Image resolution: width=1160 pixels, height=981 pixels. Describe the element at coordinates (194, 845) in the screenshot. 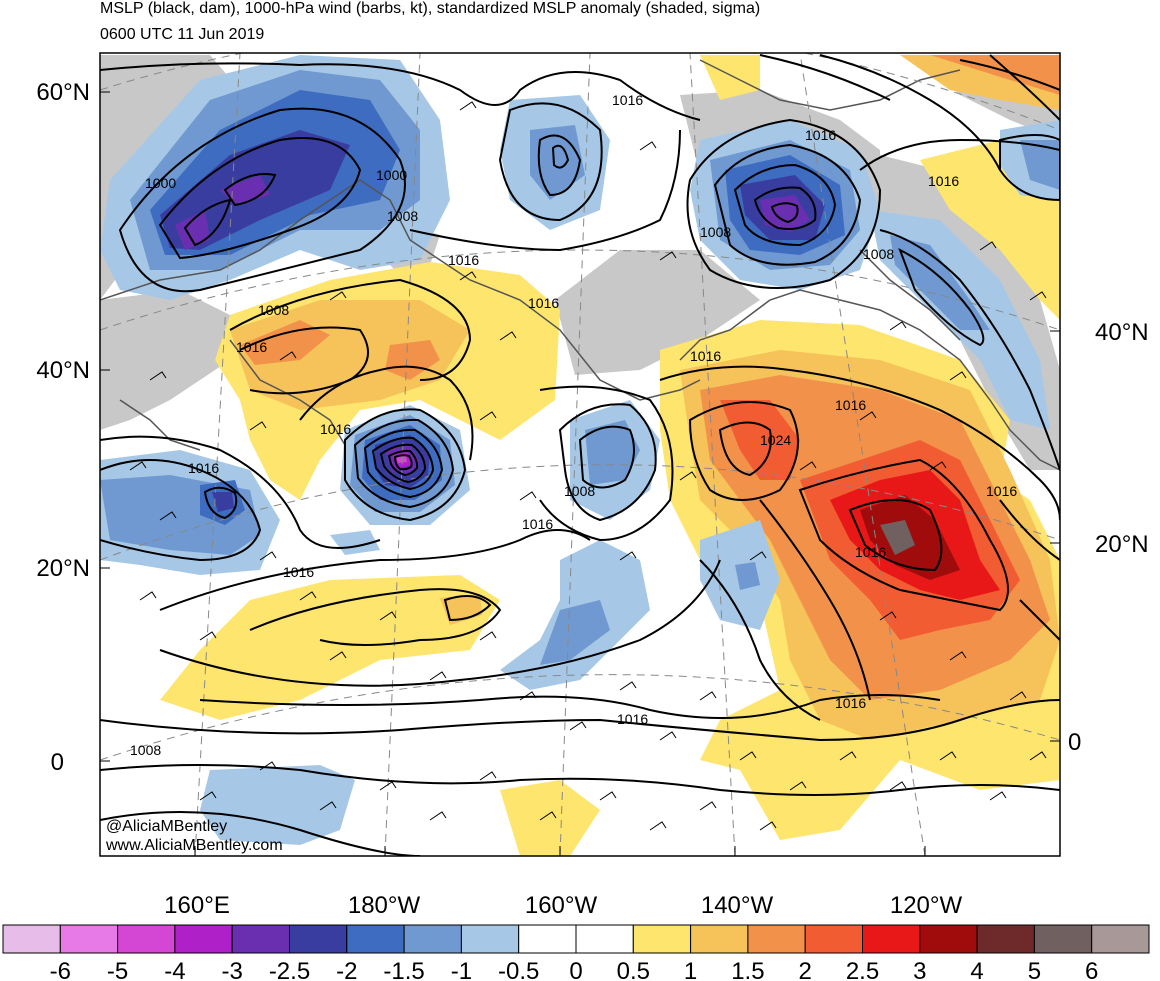

I see `credit-website: www.AliciaMBentley.com` at that location.